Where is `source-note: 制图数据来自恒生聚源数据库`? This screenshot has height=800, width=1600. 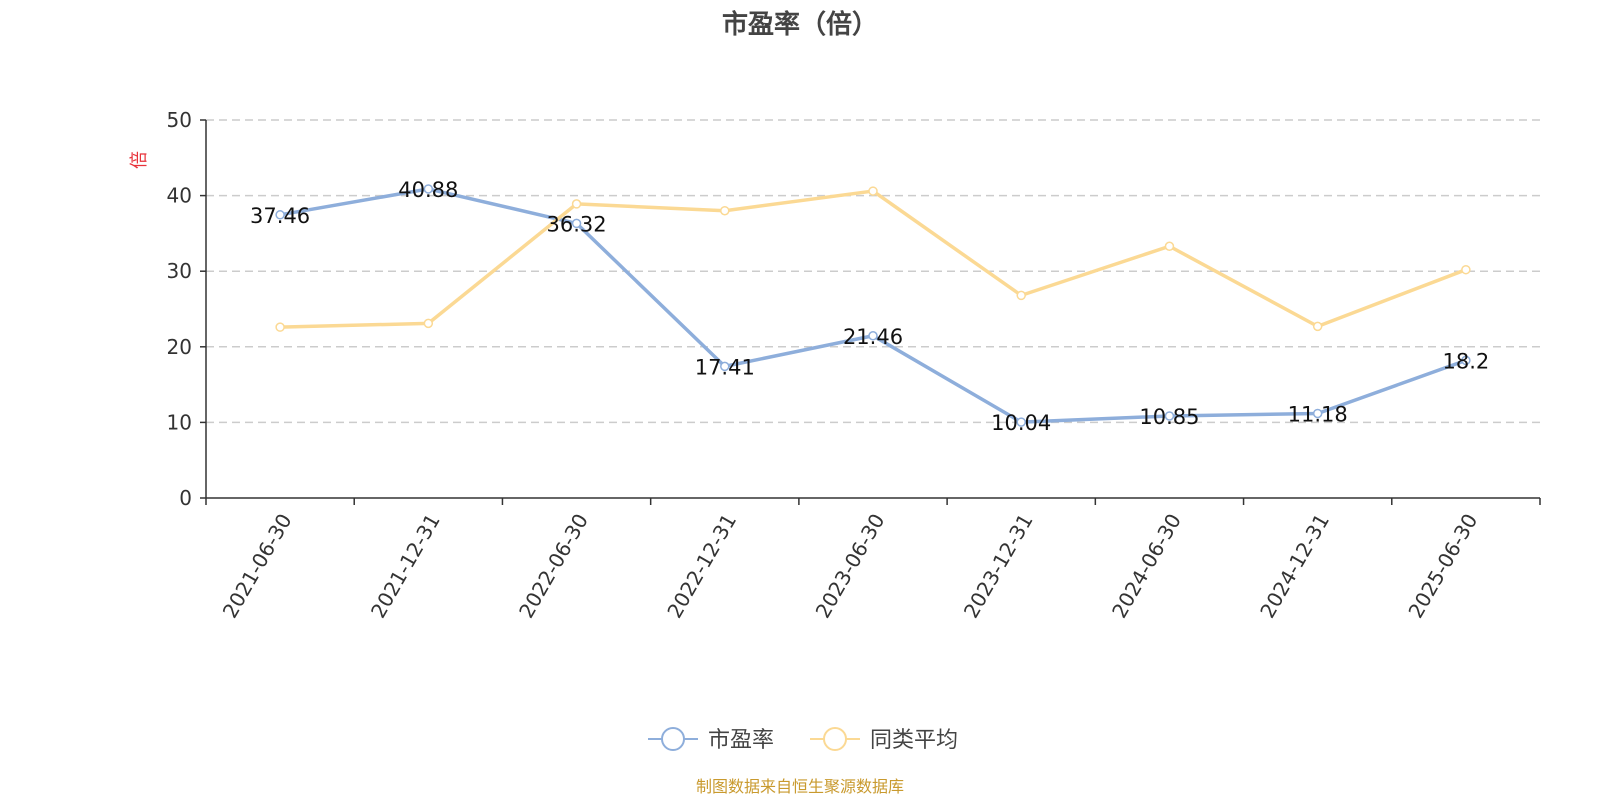
source-note: 制图数据来自恒生聚源数据库 is located at coordinates (800, 786).